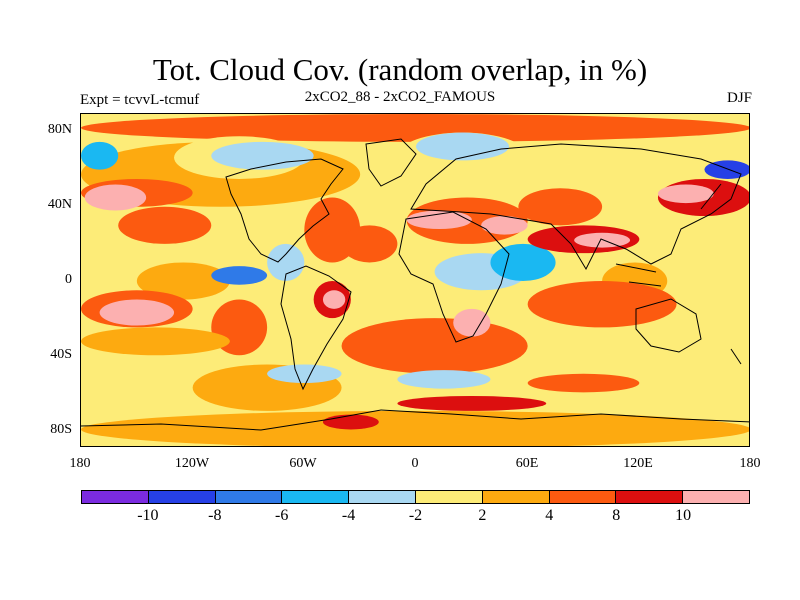  Describe the element at coordinates (527, 463) in the screenshot. I see `x-tick-60e: 60E` at that location.